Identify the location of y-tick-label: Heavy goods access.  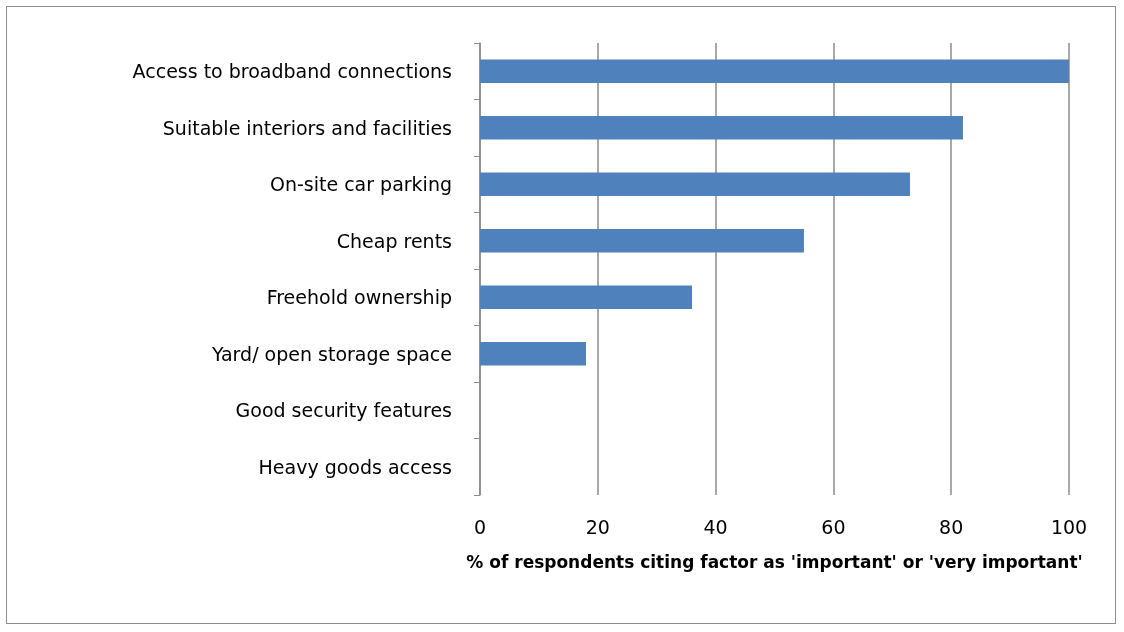
(355, 466).